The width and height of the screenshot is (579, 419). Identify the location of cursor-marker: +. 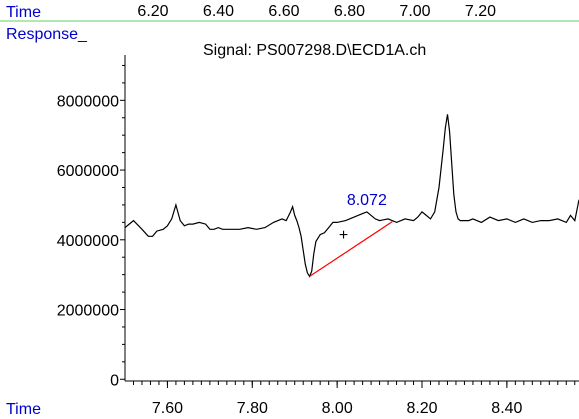
(343, 235).